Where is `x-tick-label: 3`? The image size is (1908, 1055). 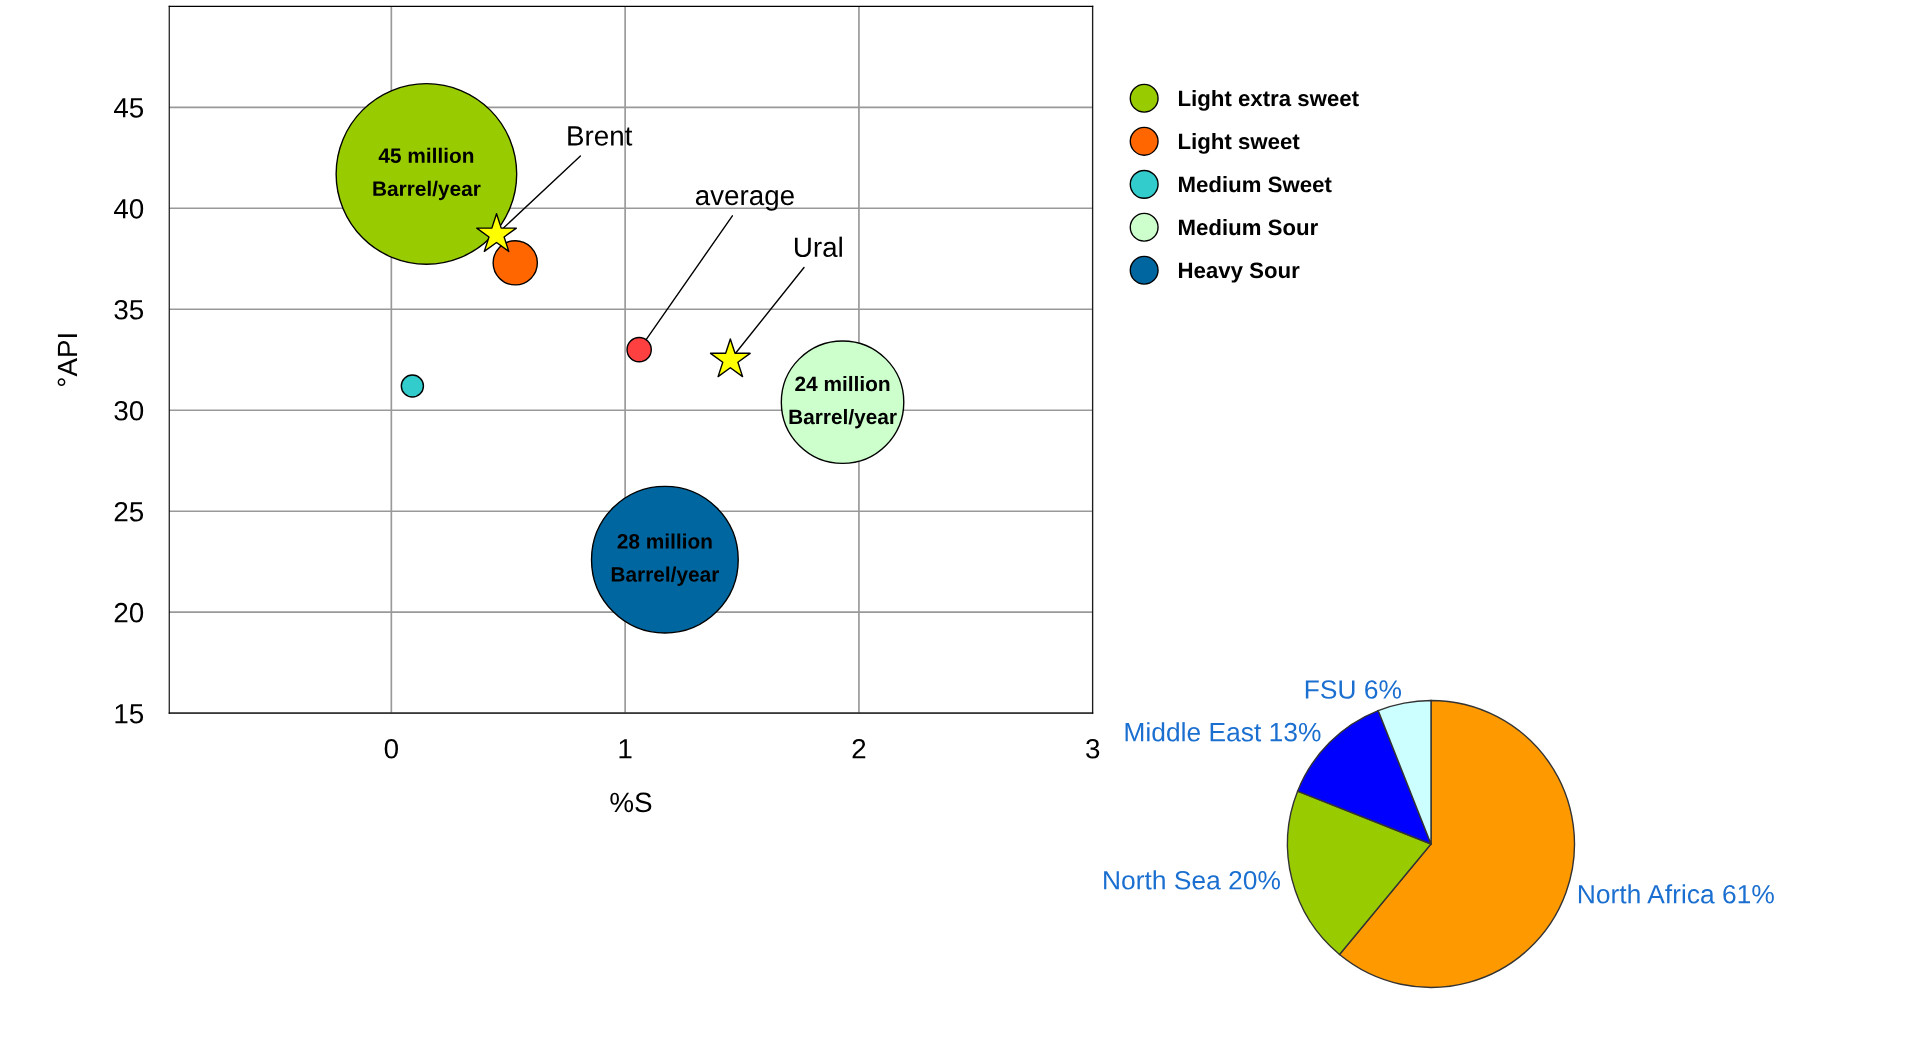 x-tick-label: 3 is located at coordinates (1093, 748).